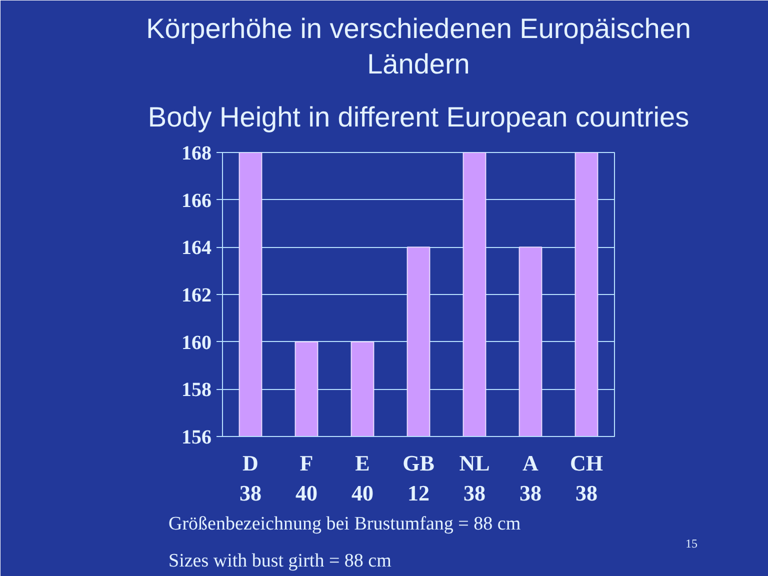 The width and height of the screenshot is (768, 576). Describe the element at coordinates (419, 117) in the screenshot. I see `chart-subtitle: Body Height in different European countries` at that location.